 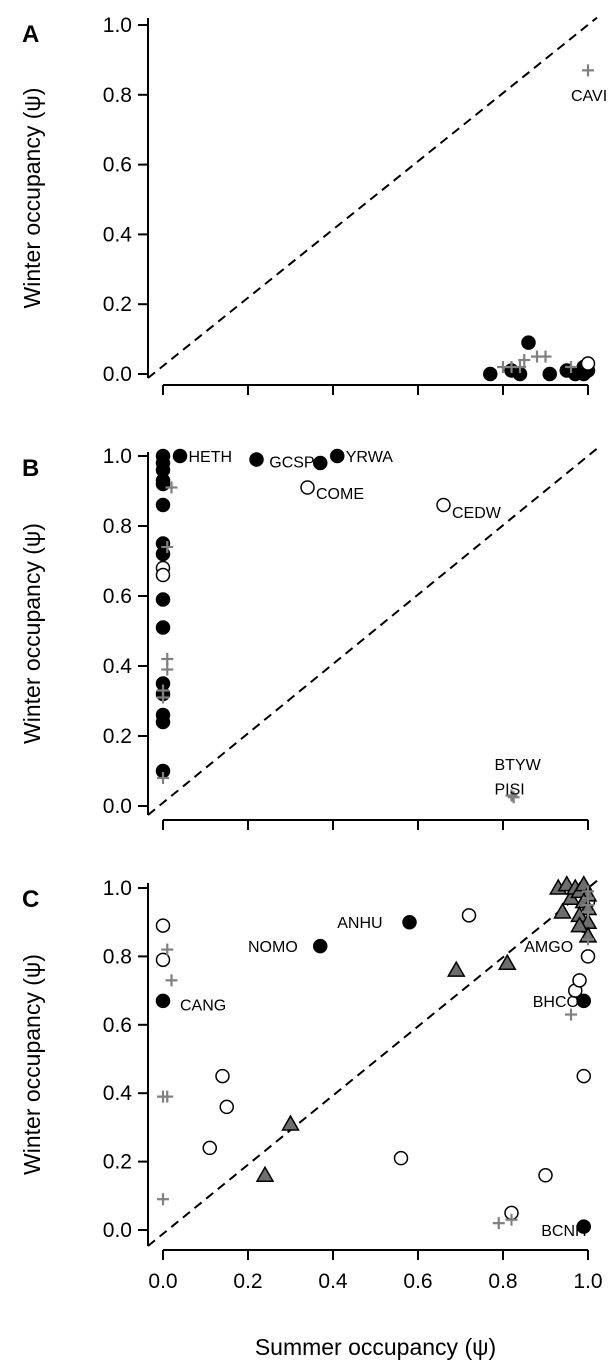 I want to click on point-label: ANHU, so click(x=359, y=923).